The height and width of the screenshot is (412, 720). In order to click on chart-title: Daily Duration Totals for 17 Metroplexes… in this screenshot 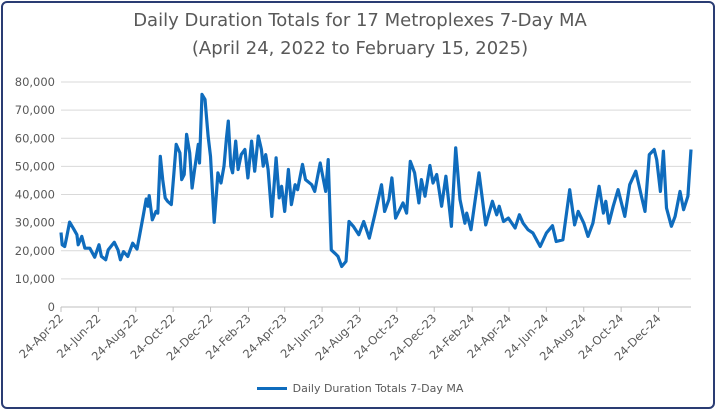, I will do `click(360, 20)`.